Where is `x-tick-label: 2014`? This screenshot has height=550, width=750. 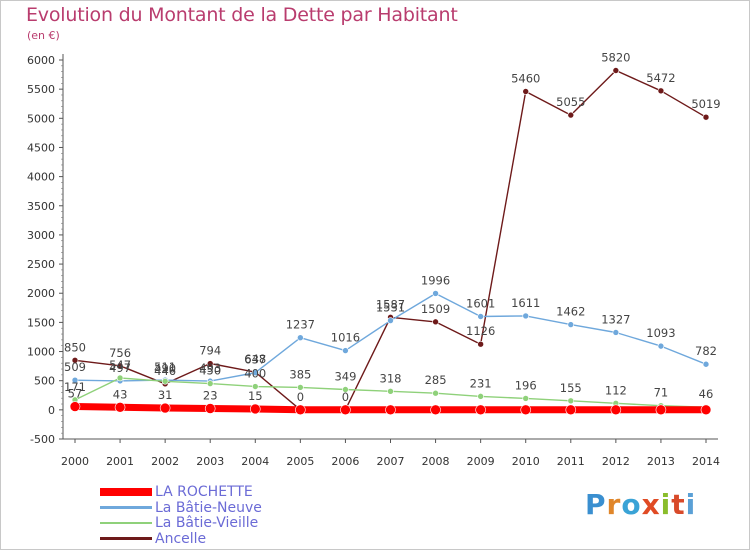
x-tick-label: 2014 is located at coordinates (706, 461).